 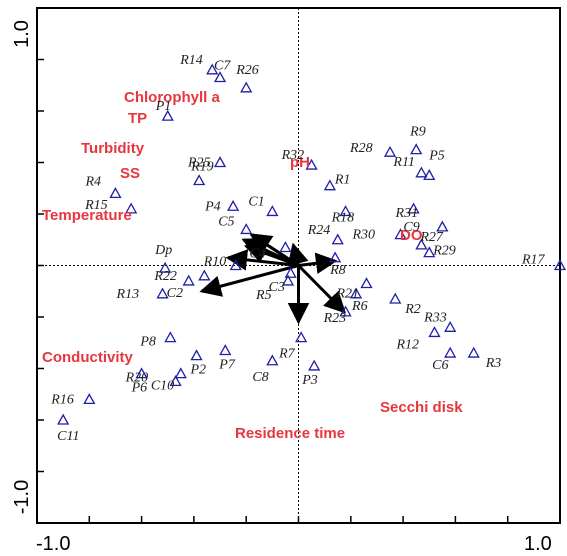 What do you see at coordinates (199, 180) in the screenshot?
I see `sample-point-r19` at bounding box center [199, 180].